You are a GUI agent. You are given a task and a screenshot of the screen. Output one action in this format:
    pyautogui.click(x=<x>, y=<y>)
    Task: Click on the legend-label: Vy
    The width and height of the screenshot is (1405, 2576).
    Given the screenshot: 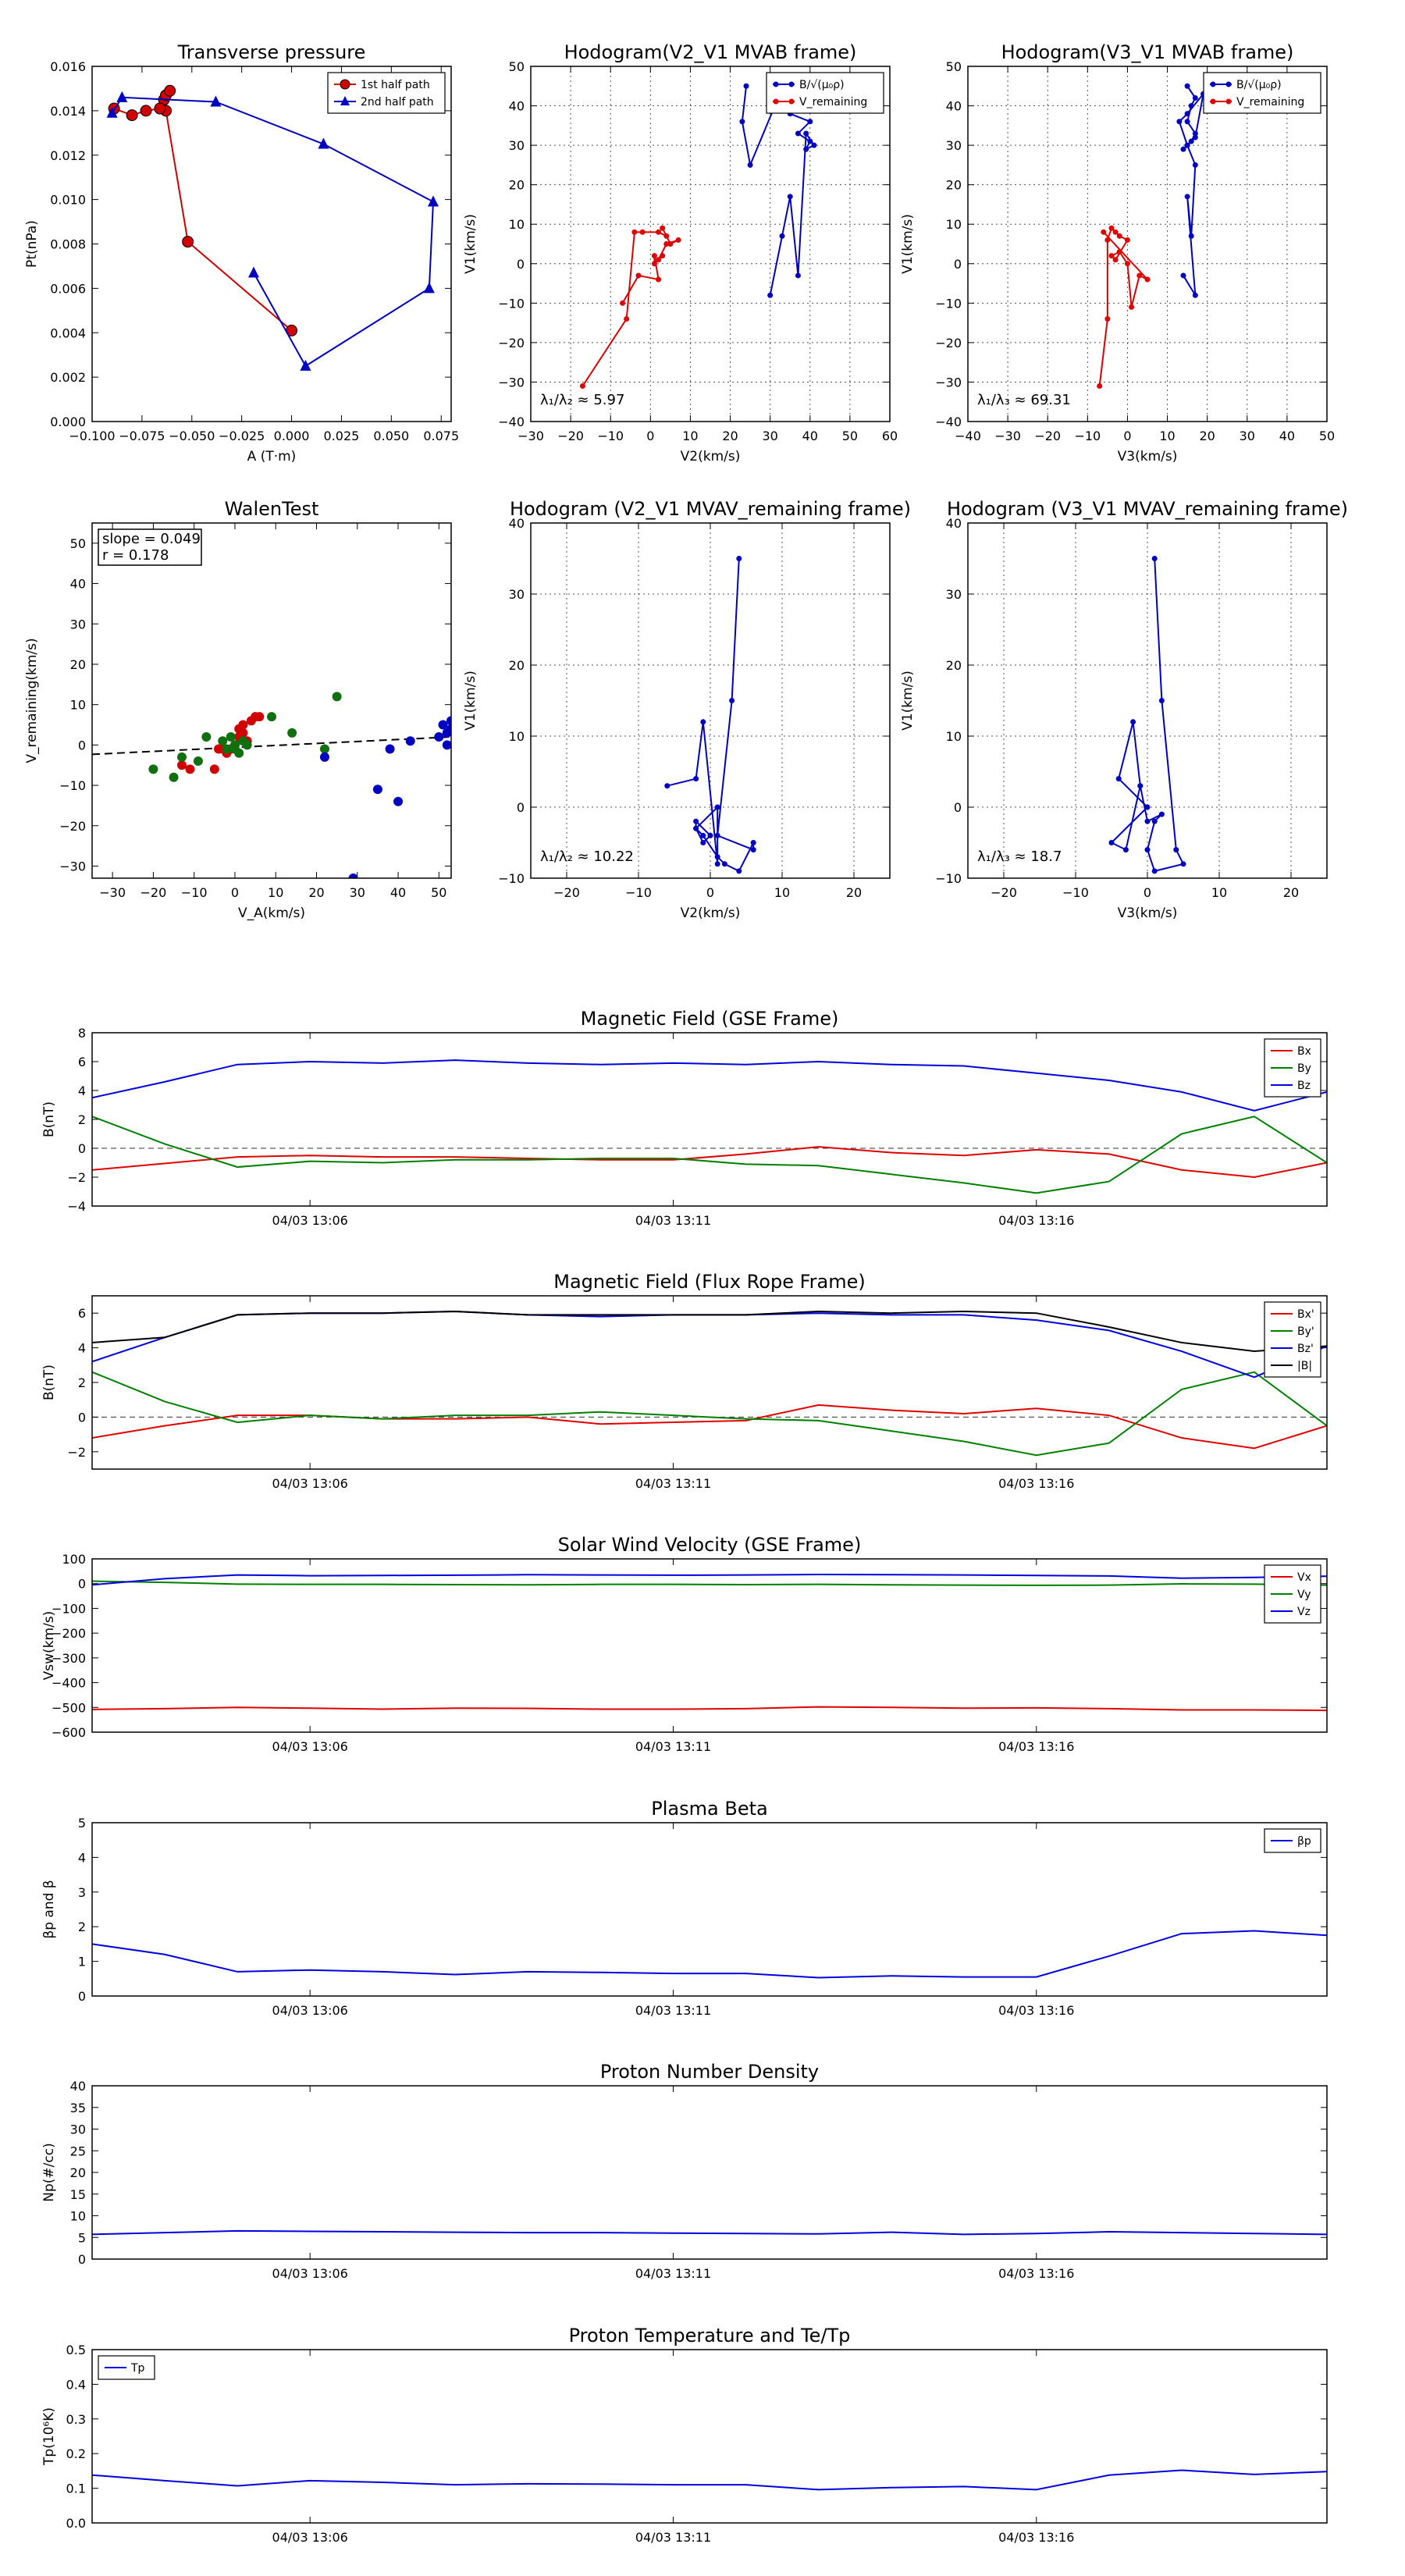 What is the action you would take?
    pyautogui.click(x=1304, y=1595)
    